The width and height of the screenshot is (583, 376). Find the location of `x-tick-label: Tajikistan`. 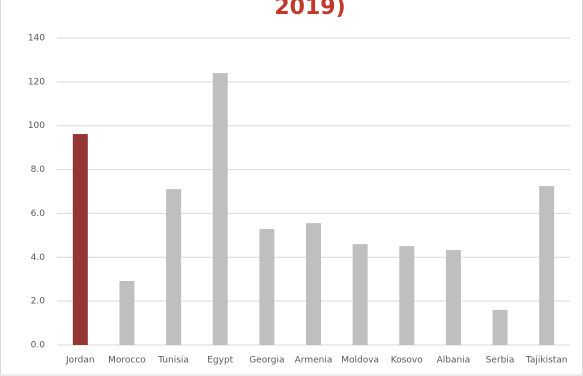

x-tick-label: Tajikistan is located at coordinates (546, 361).